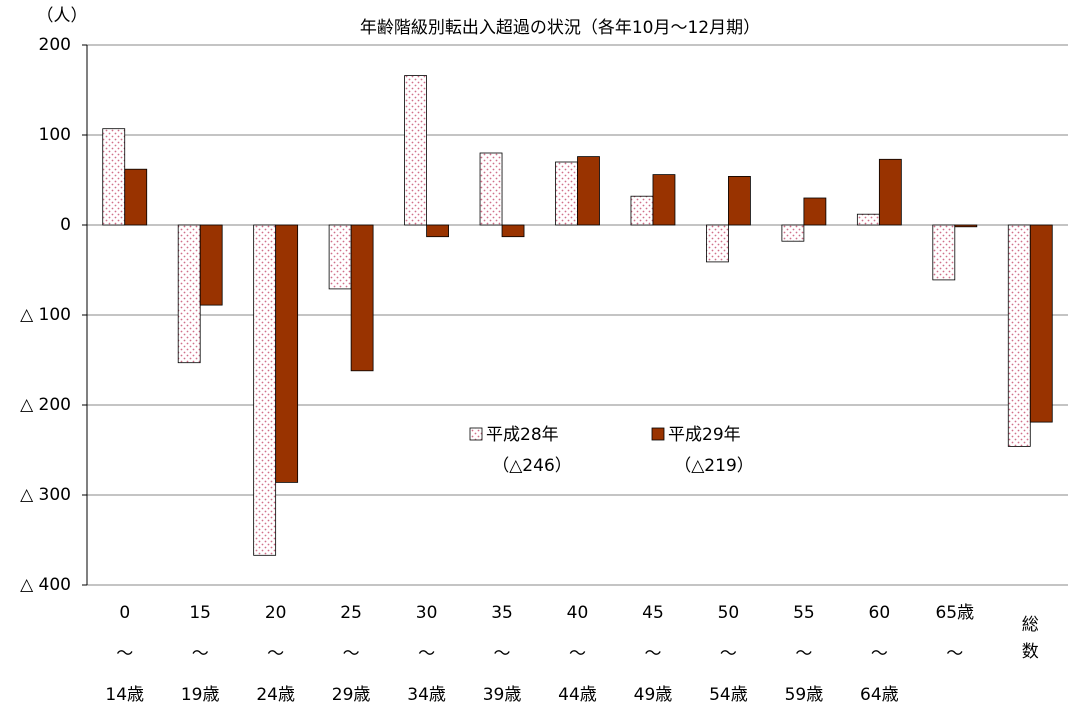 The width and height of the screenshot is (1069, 713). I want to click on x-tick-label: 64歳, so click(879, 695).